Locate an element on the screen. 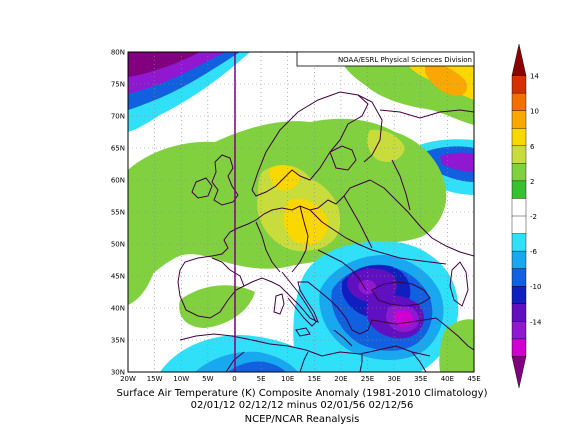 The width and height of the screenshot is (565, 437). colorbar-label: -10 is located at coordinates (535, 287).